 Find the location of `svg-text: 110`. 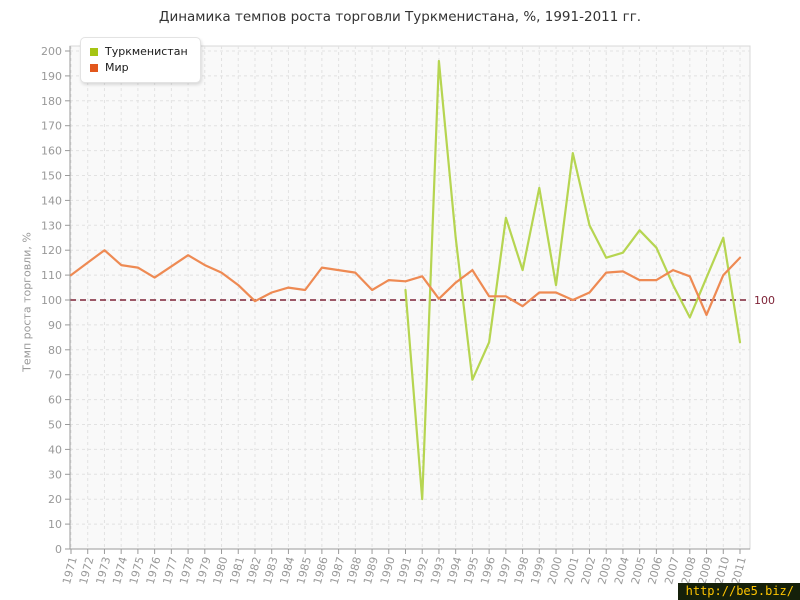

svg-text: 110 is located at coordinates (51, 275).